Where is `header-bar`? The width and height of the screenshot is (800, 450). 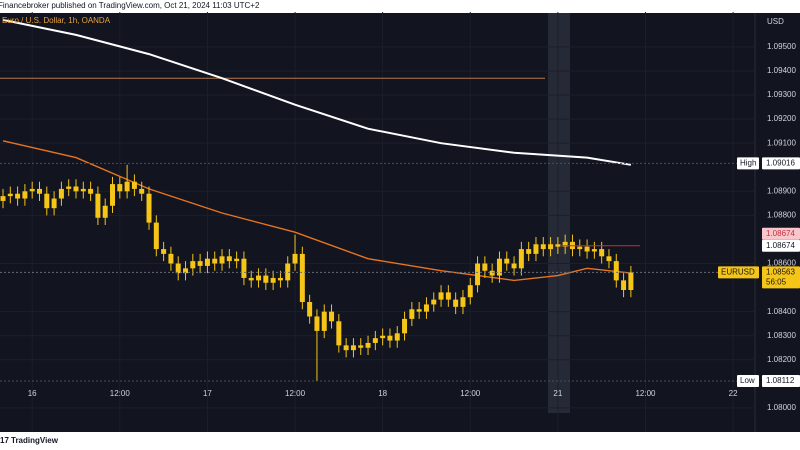
header-bar is located at coordinates (400, 6).